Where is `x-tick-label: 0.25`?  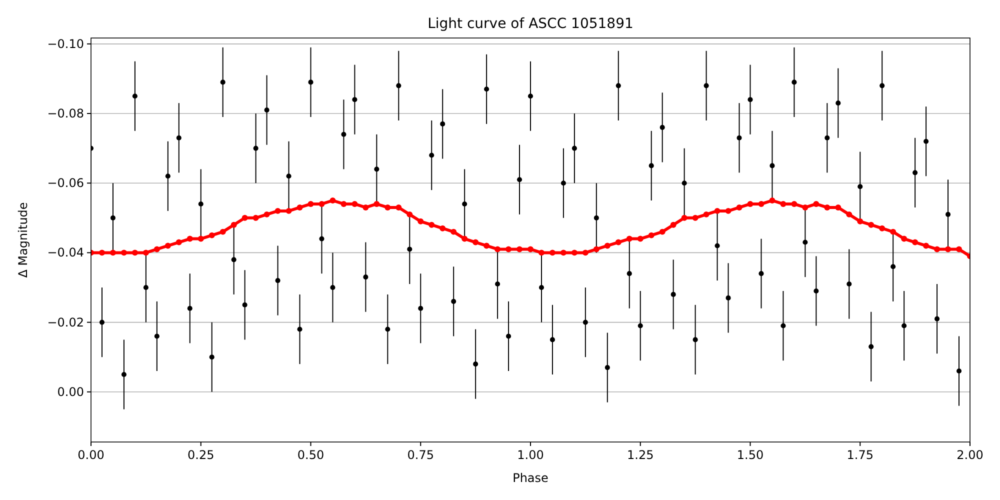
x-tick-label: 0.25 is located at coordinates (201, 455).